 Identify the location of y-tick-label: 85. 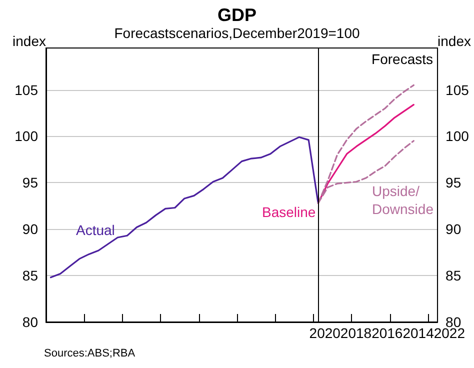
(30, 276).